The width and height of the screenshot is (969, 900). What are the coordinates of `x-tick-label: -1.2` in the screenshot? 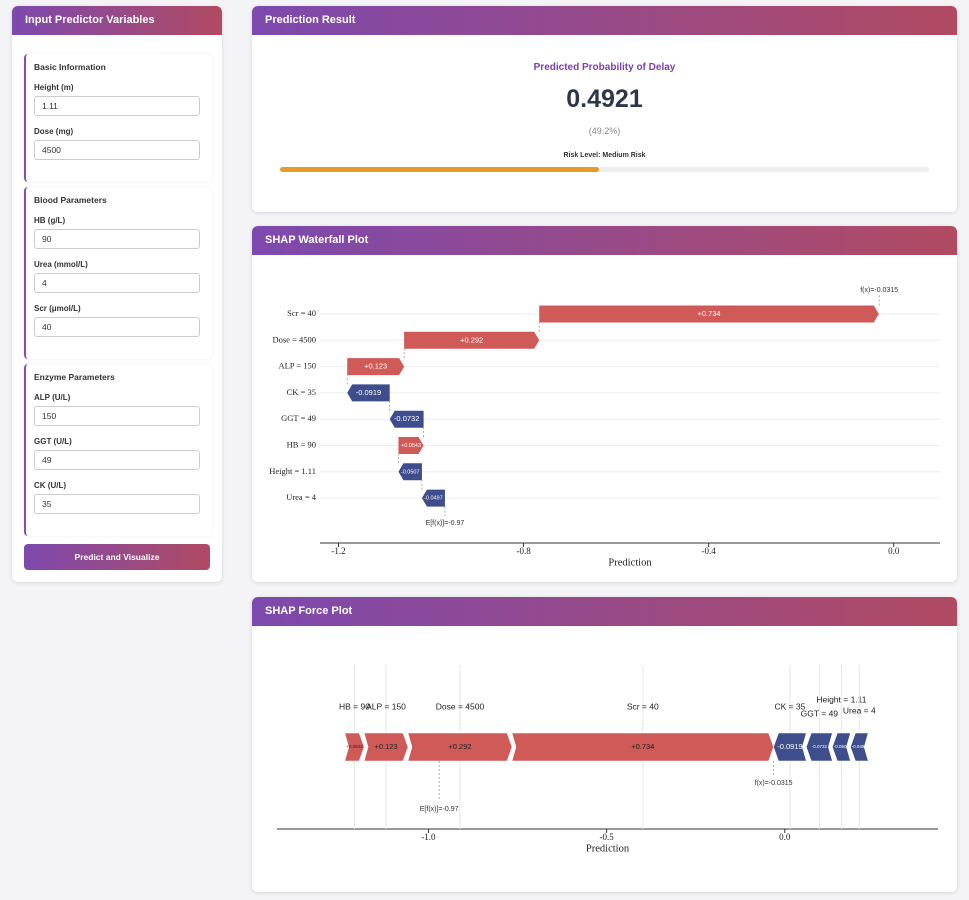 It's located at (338, 551).